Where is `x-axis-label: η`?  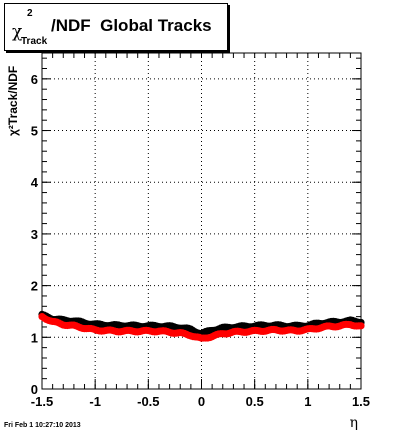 x-axis-label: η is located at coordinates (353, 423).